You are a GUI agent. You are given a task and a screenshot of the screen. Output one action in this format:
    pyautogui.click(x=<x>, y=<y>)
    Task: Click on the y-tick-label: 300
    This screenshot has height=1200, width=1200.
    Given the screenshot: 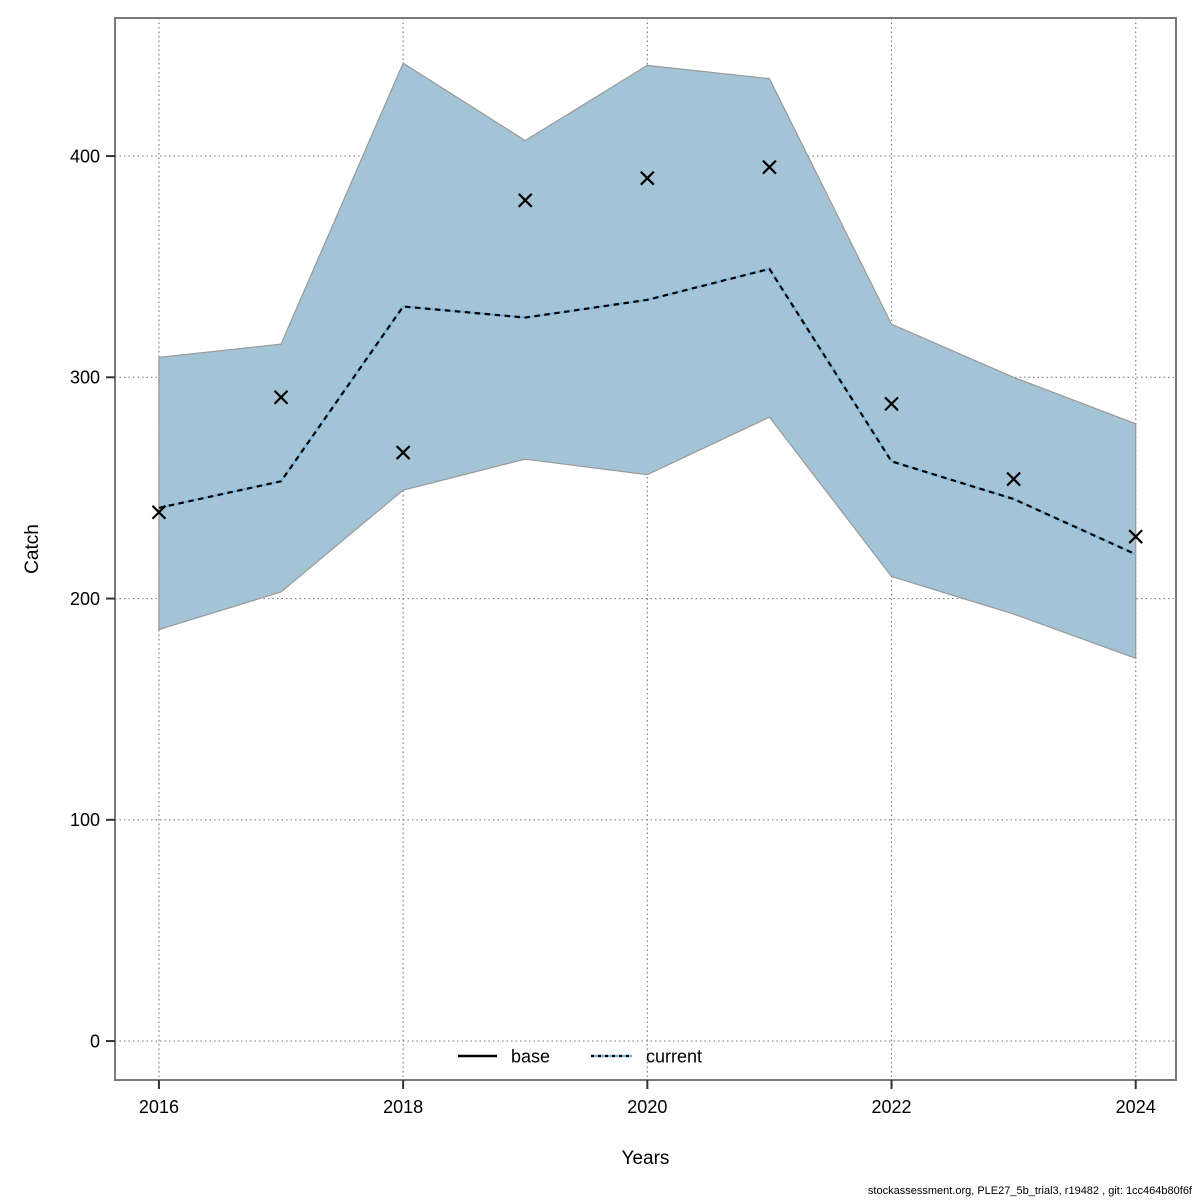 What is the action you would take?
    pyautogui.click(x=85, y=378)
    